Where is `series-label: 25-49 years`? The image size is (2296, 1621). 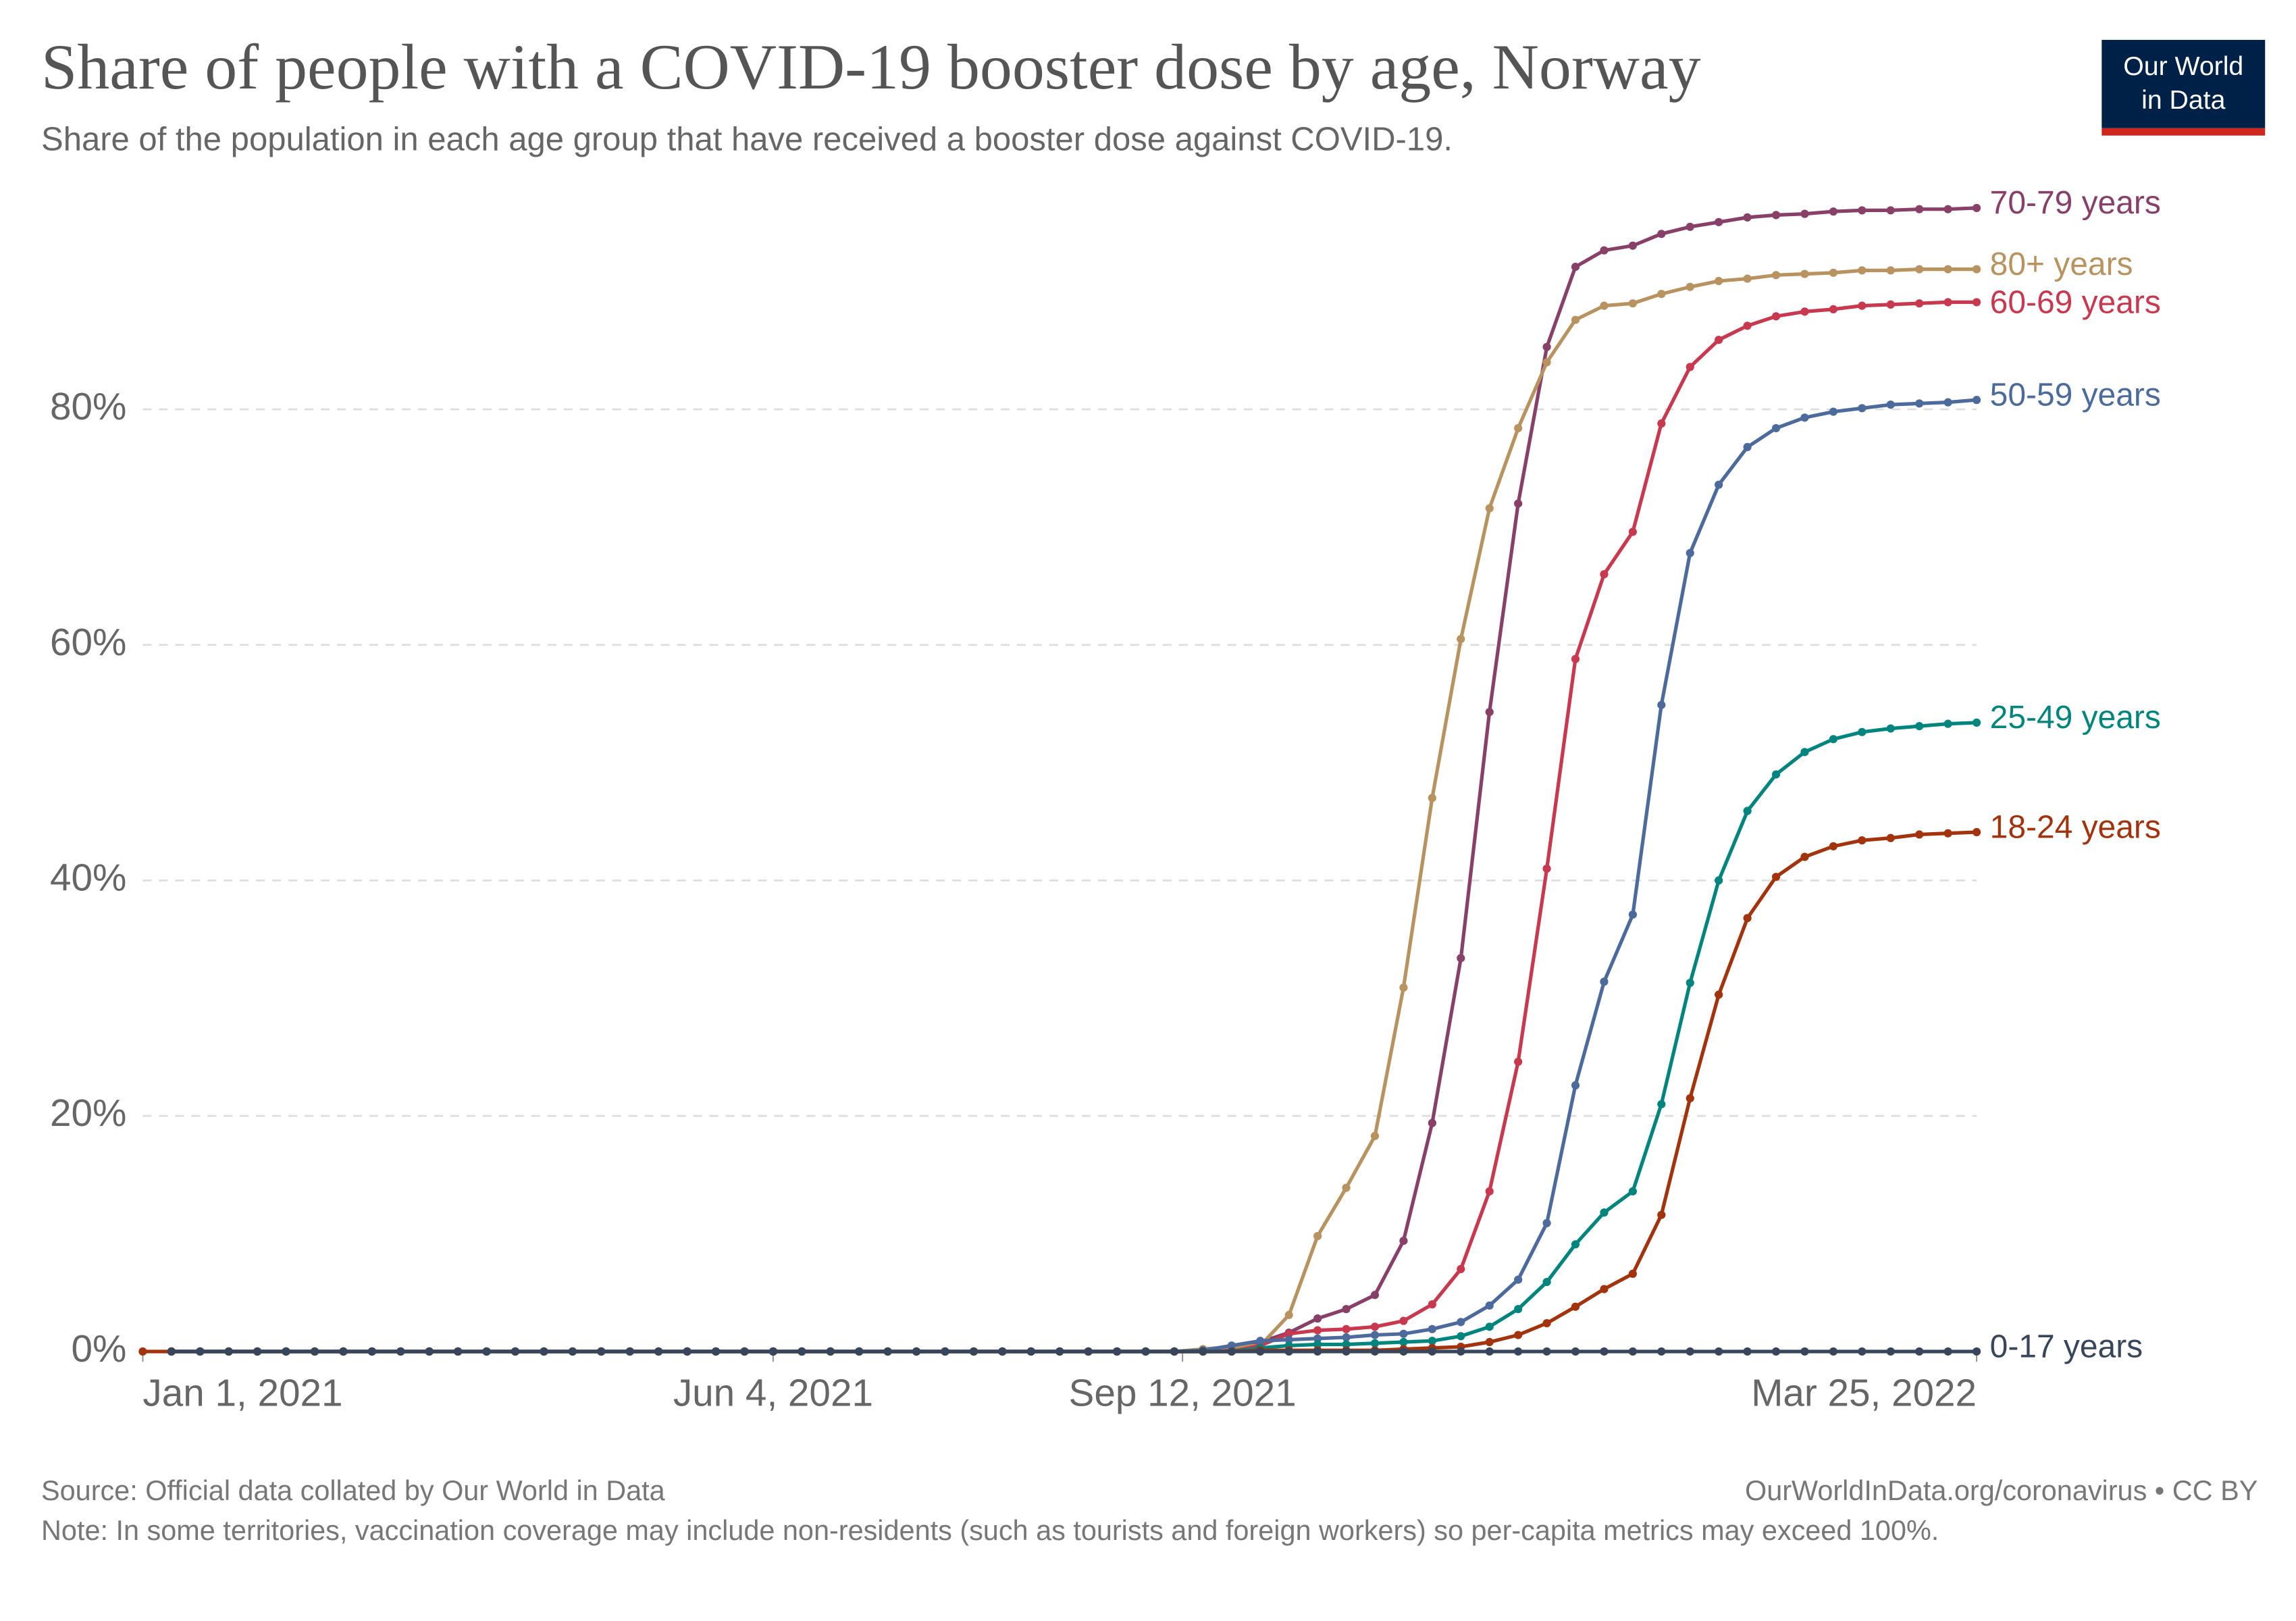 series-label: 25-49 years is located at coordinates (2075, 718).